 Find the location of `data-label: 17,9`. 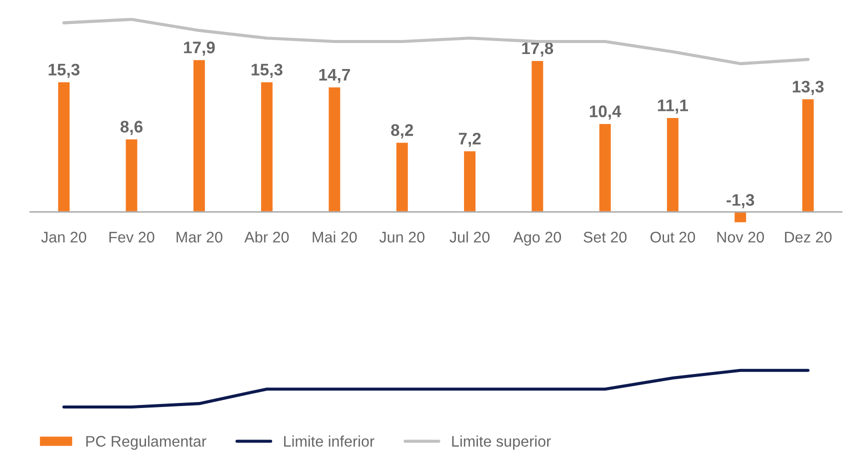

data-label: 17,9 is located at coordinates (199, 49).